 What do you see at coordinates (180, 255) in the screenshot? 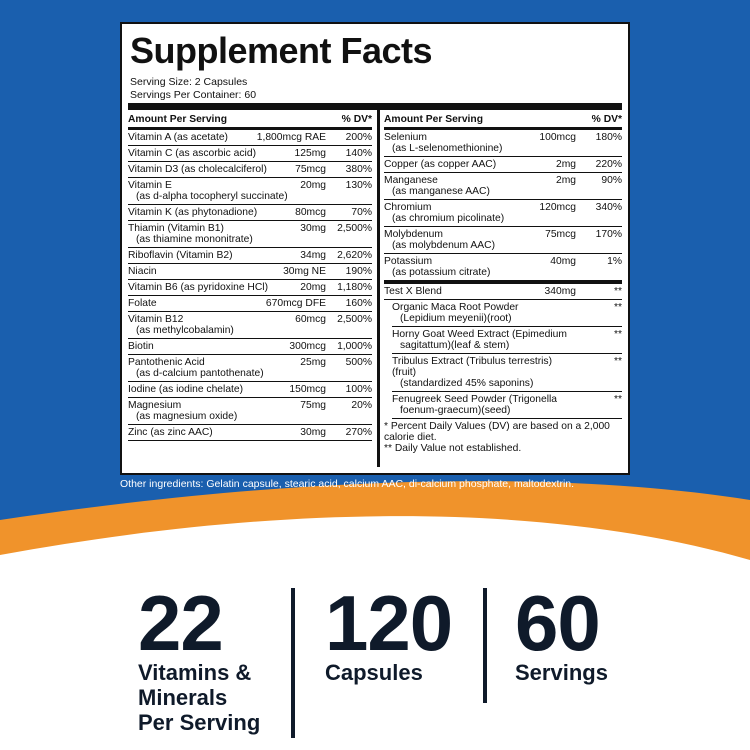
I see `nutrient-name: Riboflavin (Vitamin B2)` at bounding box center [180, 255].